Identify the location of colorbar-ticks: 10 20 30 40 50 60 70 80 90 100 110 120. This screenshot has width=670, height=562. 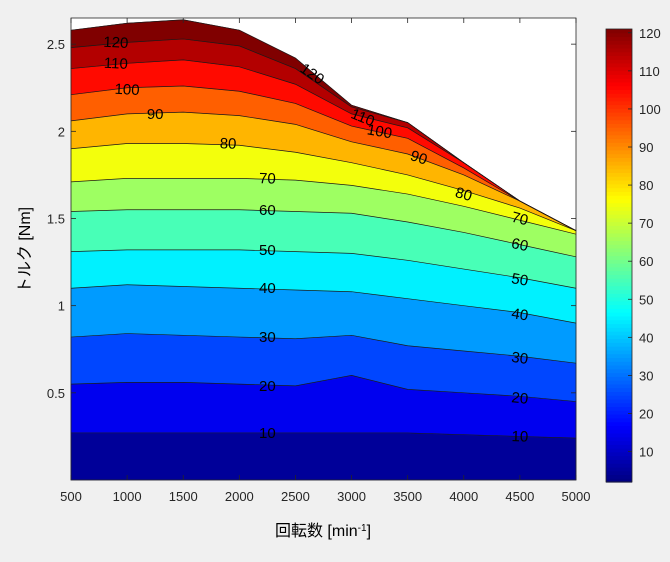
(644, 243).